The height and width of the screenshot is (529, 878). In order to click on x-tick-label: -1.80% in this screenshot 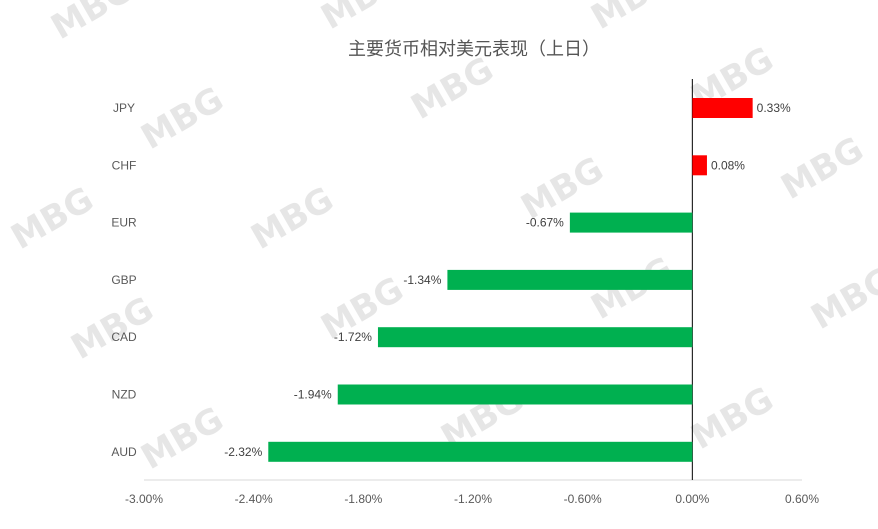, I will do `click(363, 499)`.